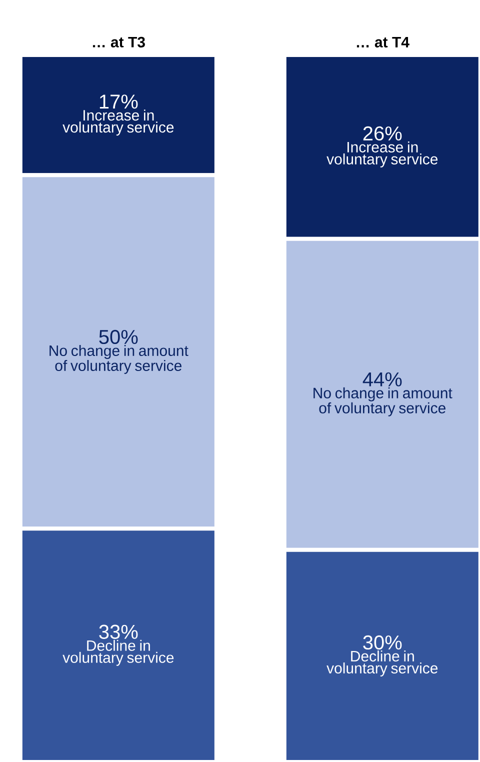  What do you see at coordinates (118, 42) in the screenshot?
I see `x-tick-label: … at T3` at bounding box center [118, 42].